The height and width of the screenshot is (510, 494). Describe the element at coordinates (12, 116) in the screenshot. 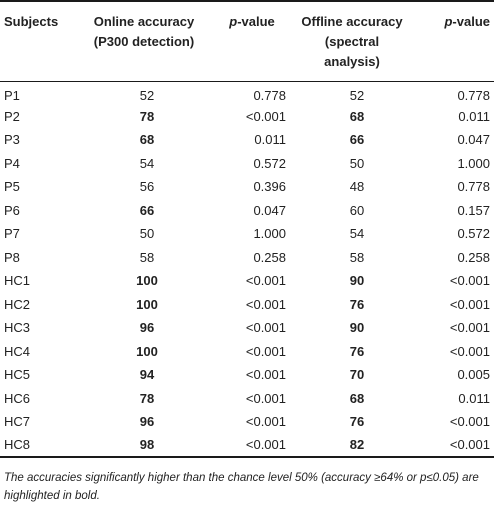

I see `cell-subject: P2` at that location.